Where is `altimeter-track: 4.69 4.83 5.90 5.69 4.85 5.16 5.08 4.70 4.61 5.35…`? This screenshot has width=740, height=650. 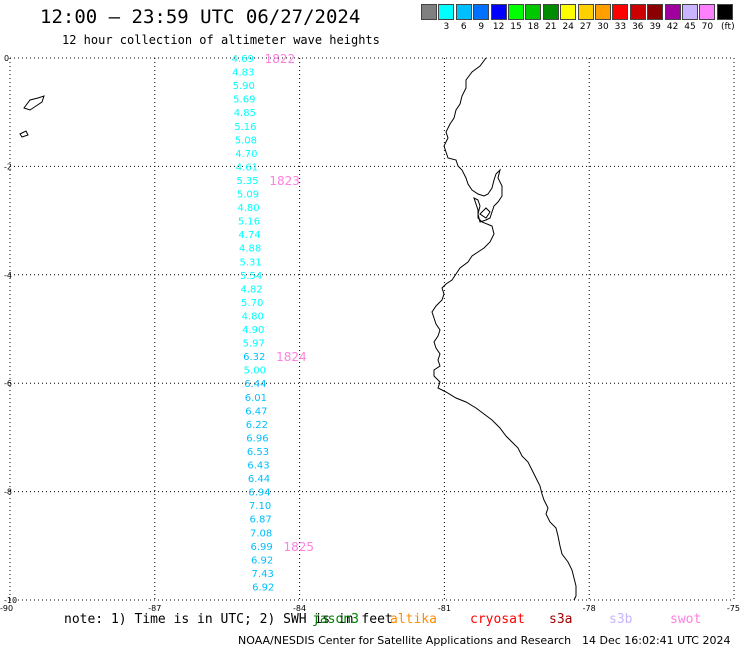 altimeter-track: 4.69 4.83 5.90 5.69 4.85 5.16 5.08 4.70 4.61 5.35… is located at coordinates (253, 323).